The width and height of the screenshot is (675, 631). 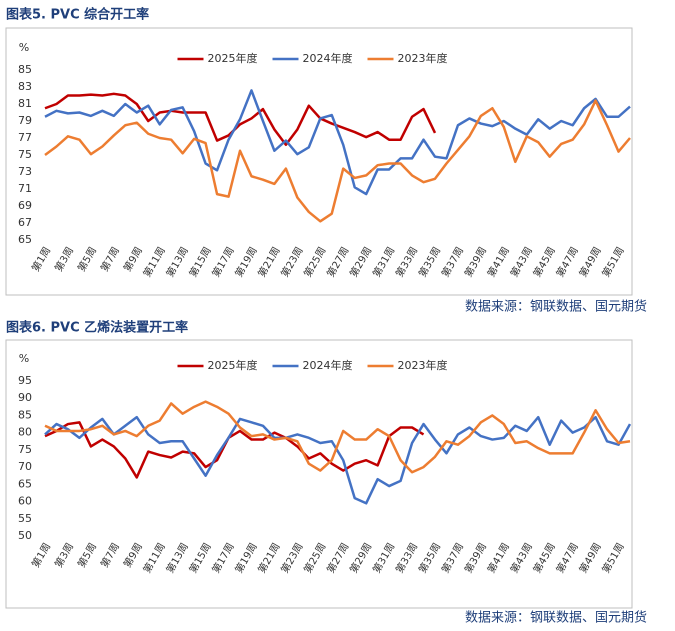 What do you see at coordinates (25, 205) in the screenshot?
I see `y-tick-label: 69` at bounding box center [25, 205].